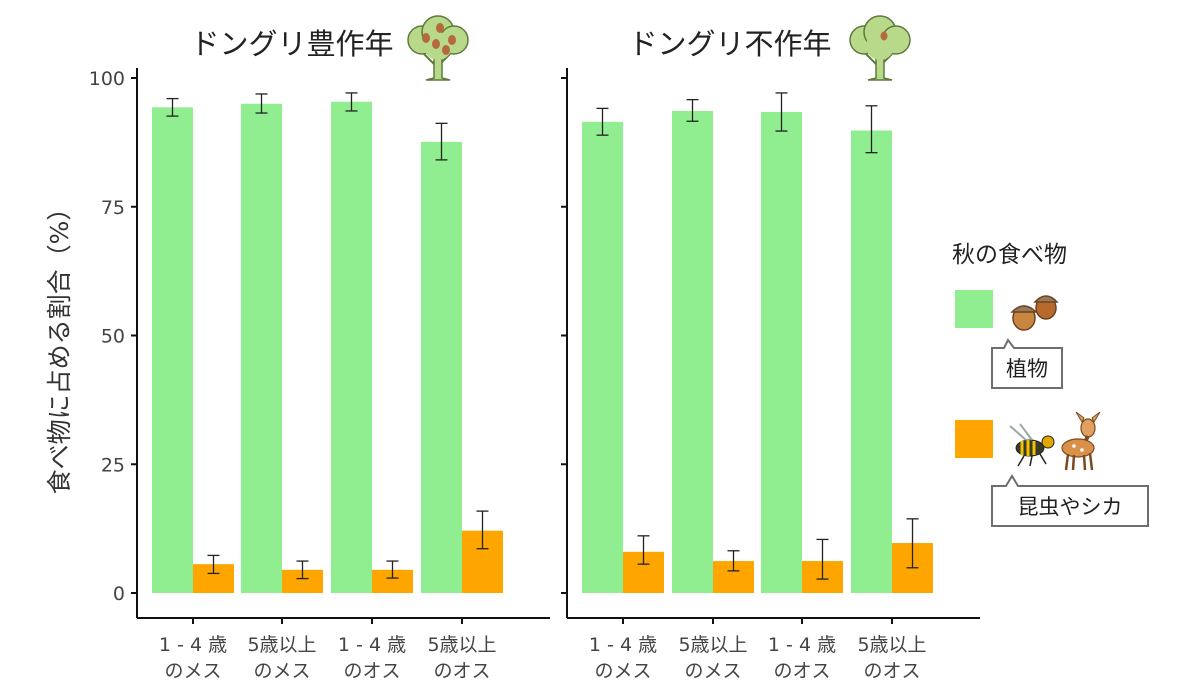  What do you see at coordinates (113, 337) in the screenshot?
I see `y-tick-label-50: 50` at bounding box center [113, 337].